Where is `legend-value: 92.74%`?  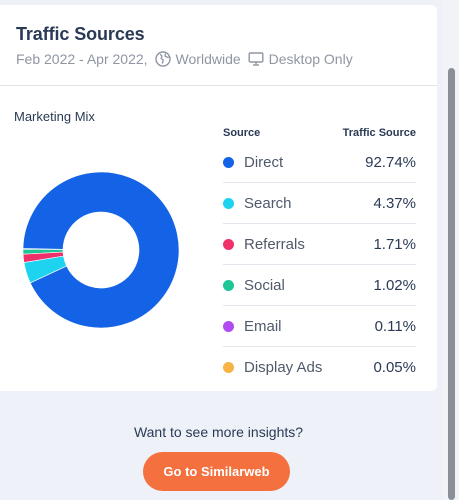
legend-value: 92.74% is located at coordinates (390, 162).